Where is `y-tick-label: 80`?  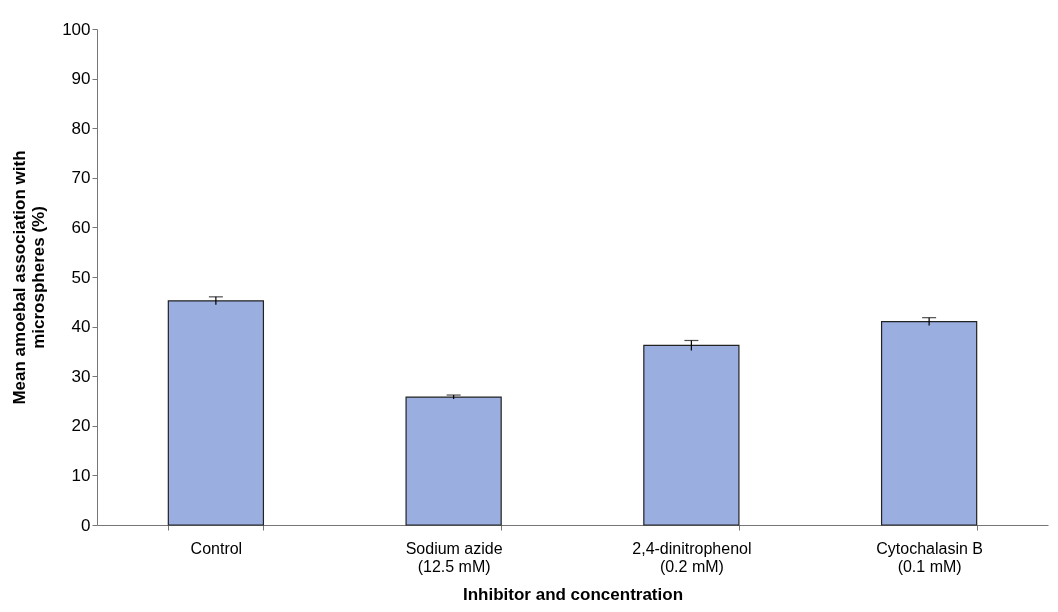 y-tick-label: 80 is located at coordinates (81, 128).